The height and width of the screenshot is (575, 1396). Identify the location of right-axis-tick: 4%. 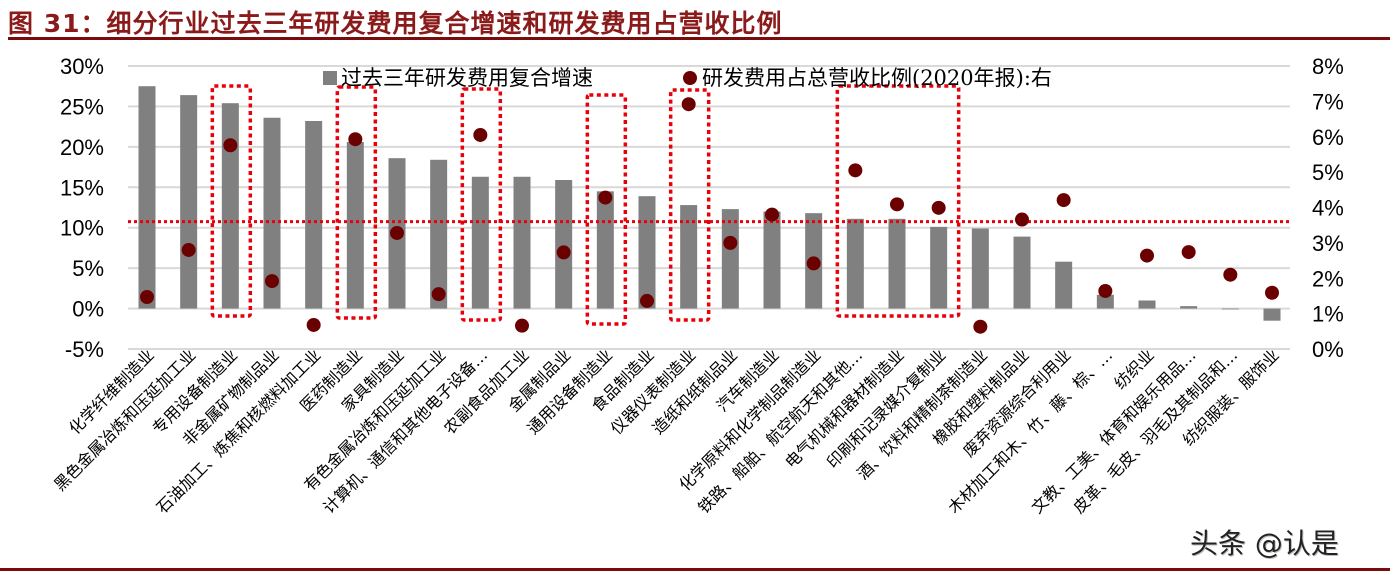
(1328, 208).